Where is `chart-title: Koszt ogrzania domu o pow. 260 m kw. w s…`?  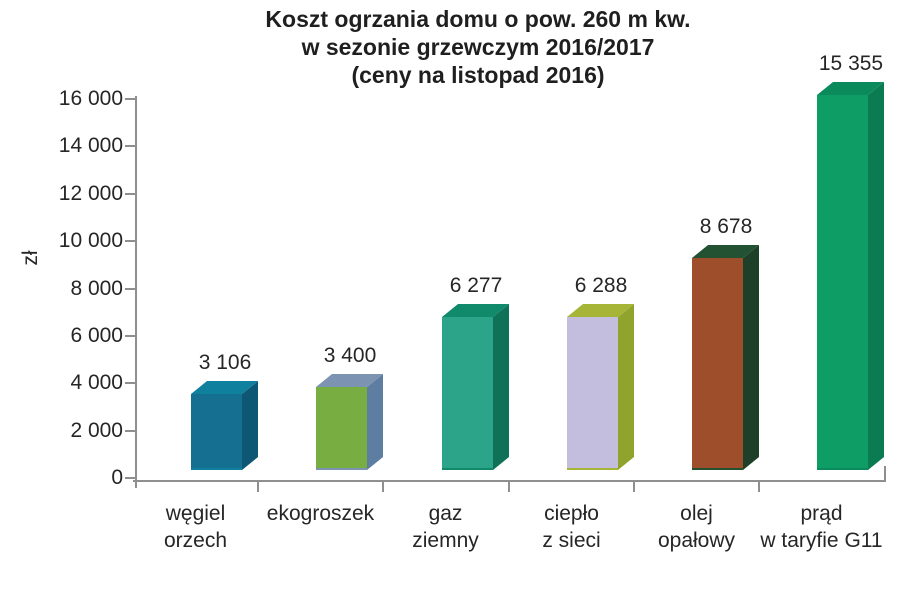 chart-title: Koszt ogrzania domu o pow. 260 m kw. w s… is located at coordinates (478, 47).